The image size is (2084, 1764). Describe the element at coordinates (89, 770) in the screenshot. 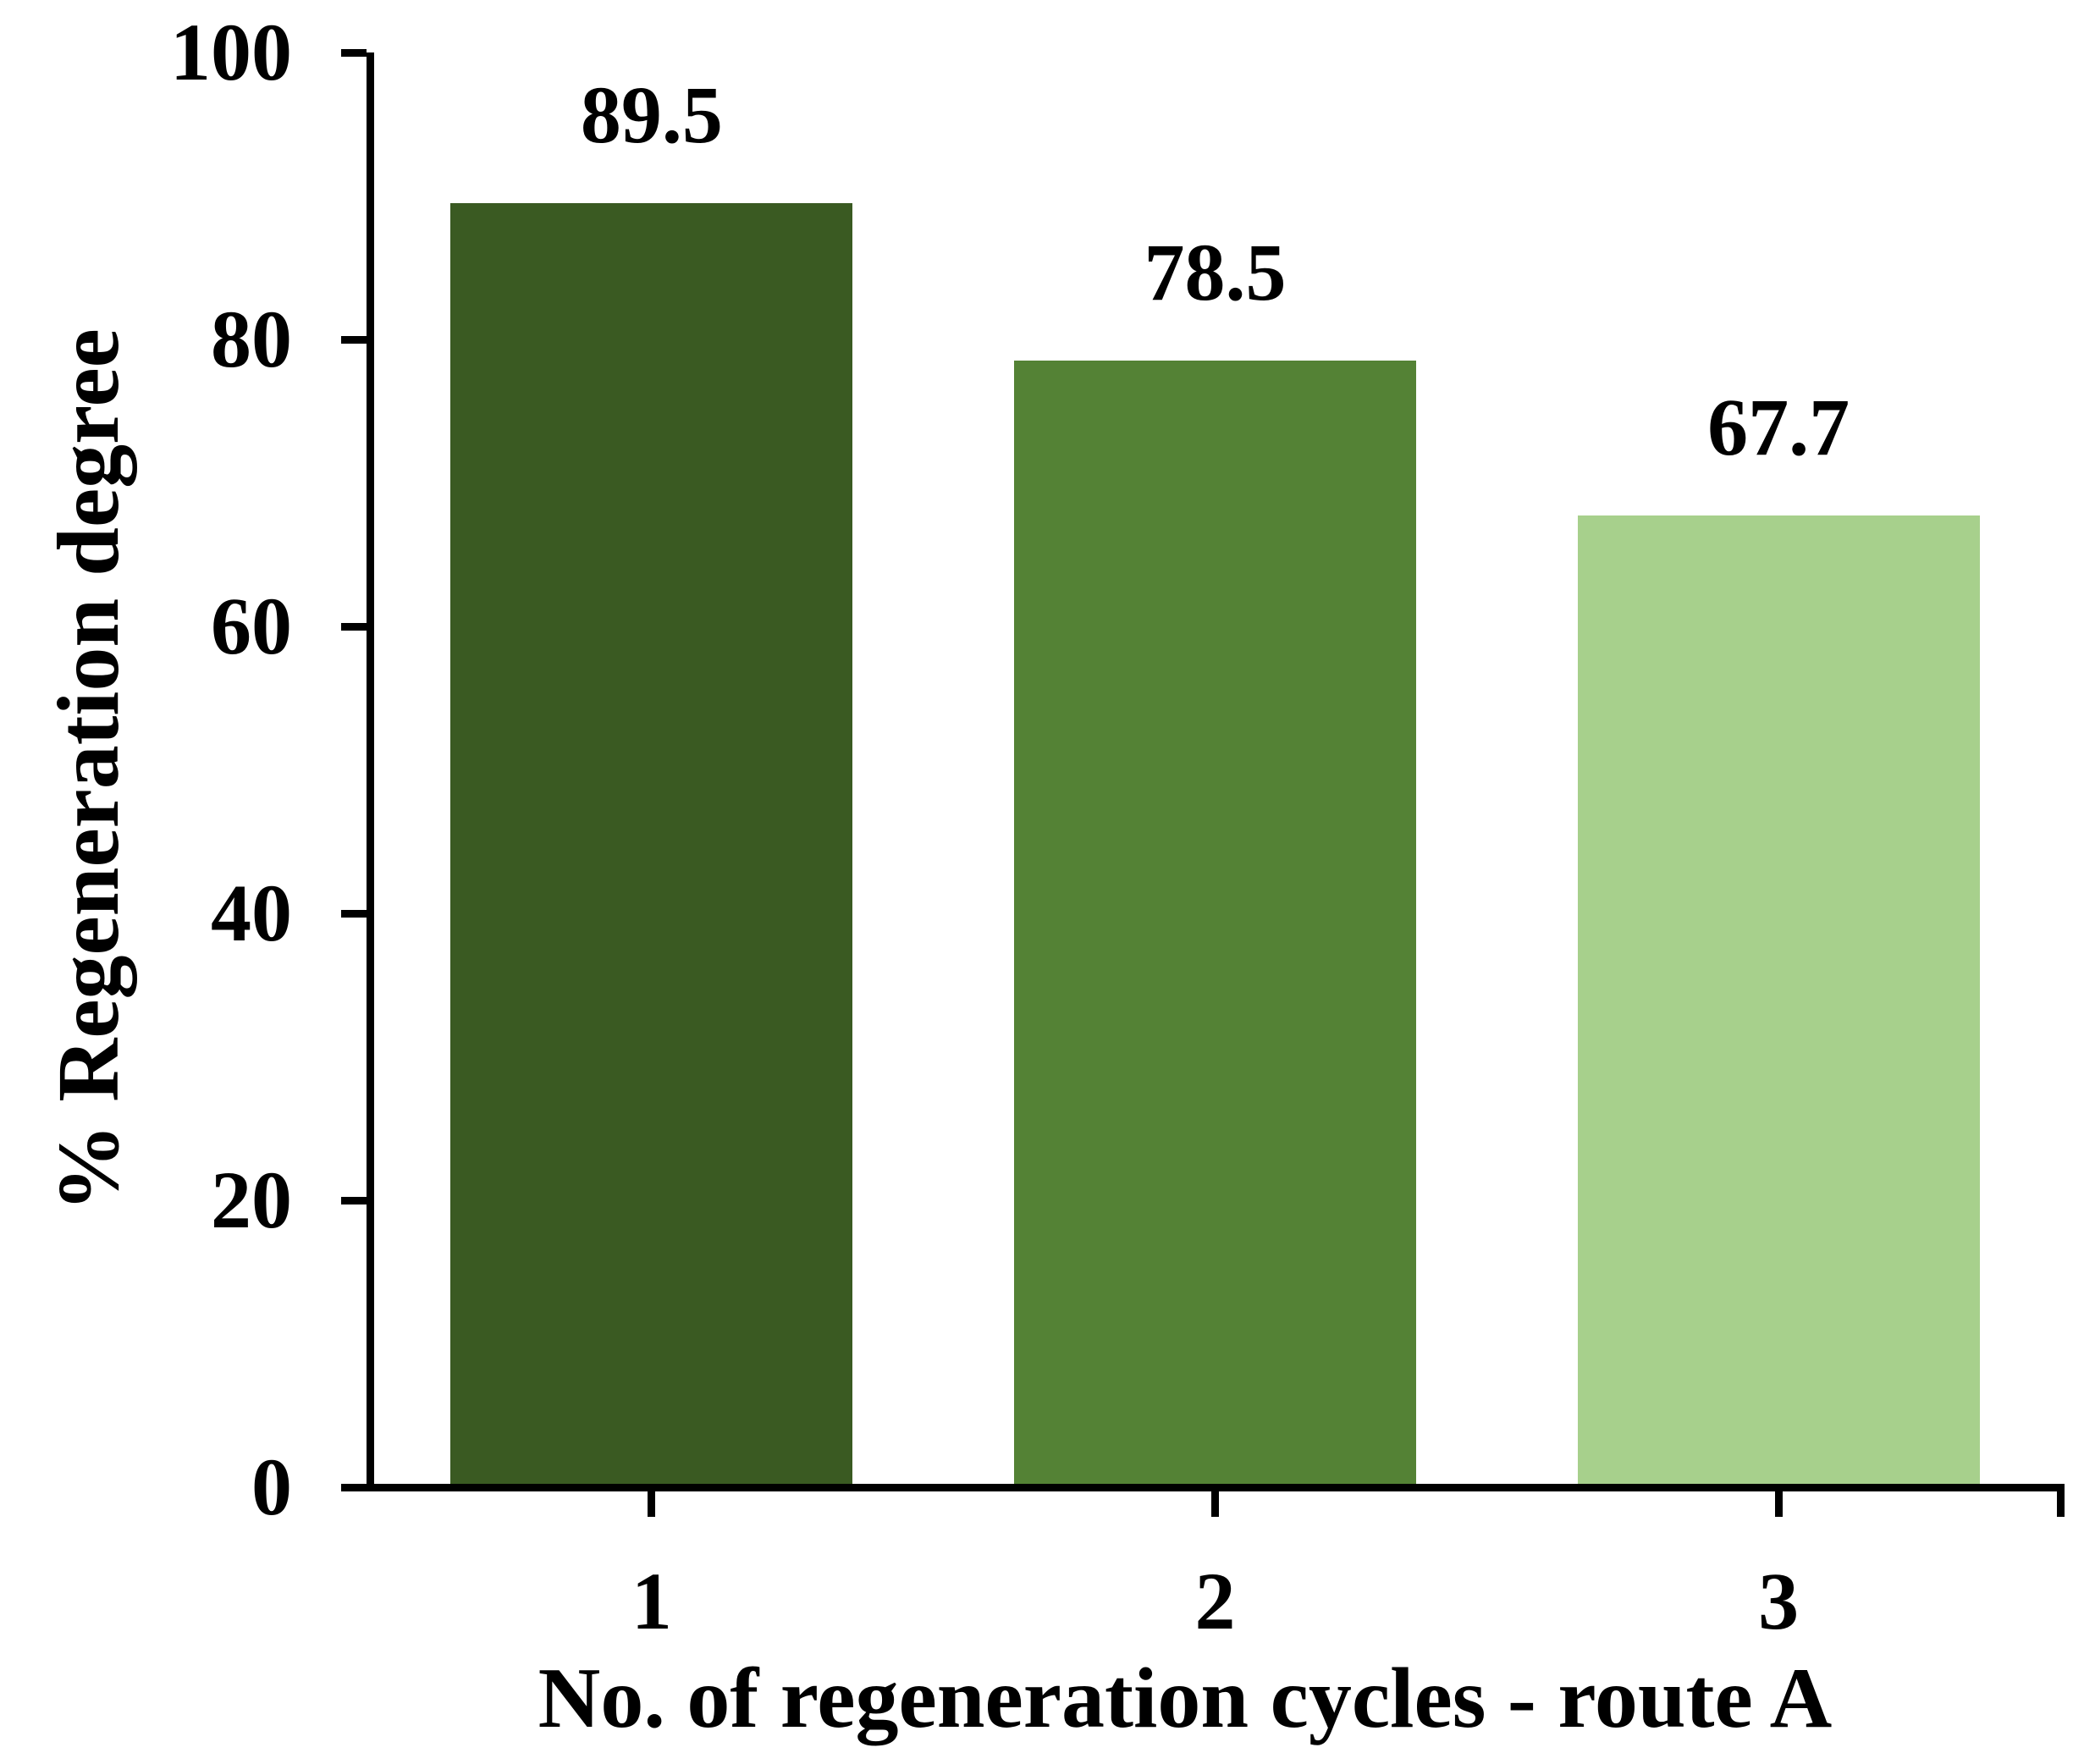

I see `y-axis-label: % Regeneration degree` at that location.